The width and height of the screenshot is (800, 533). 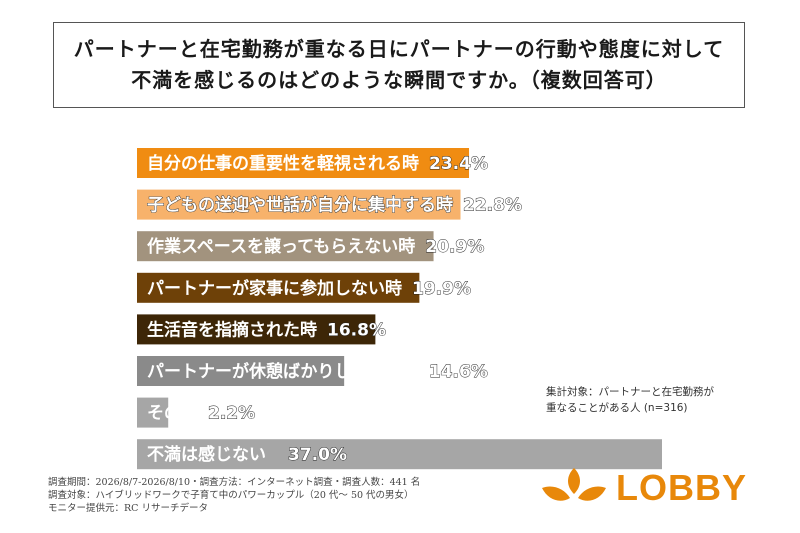 What do you see at coordinates (574, 484) in the screenshot?
I see `lobby-logo-icon` at bounding box center [574, 484].